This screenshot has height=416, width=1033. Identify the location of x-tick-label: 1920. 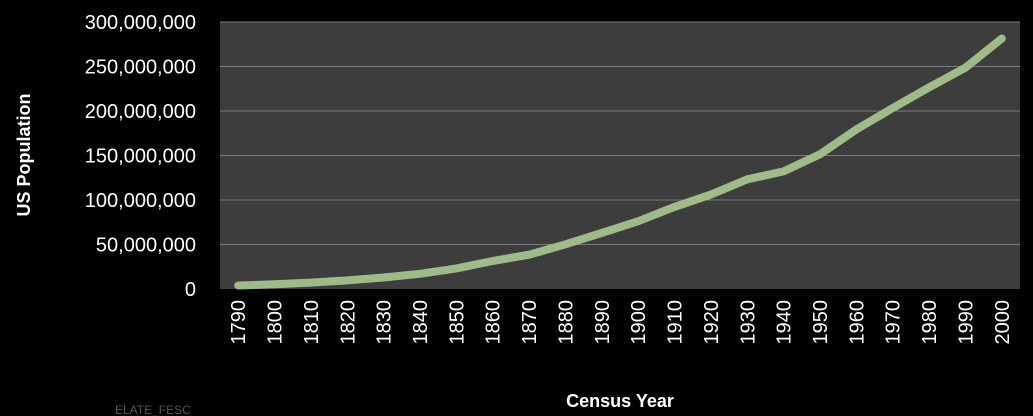
(712, 322).